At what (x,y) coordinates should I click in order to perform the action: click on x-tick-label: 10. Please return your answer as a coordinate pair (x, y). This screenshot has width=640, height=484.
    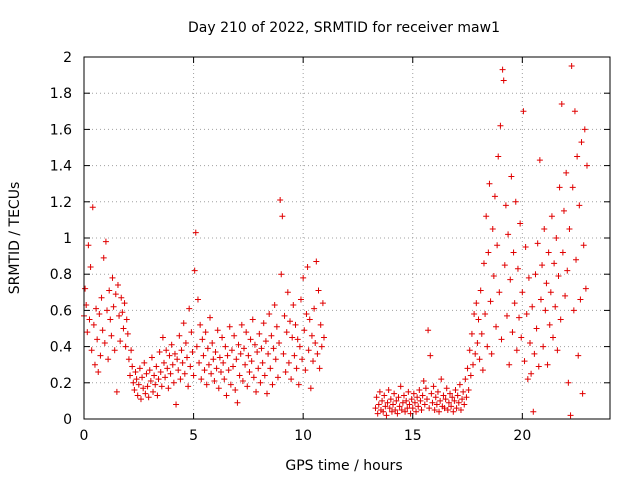
    Looking at the image, I should click on (303, 436).